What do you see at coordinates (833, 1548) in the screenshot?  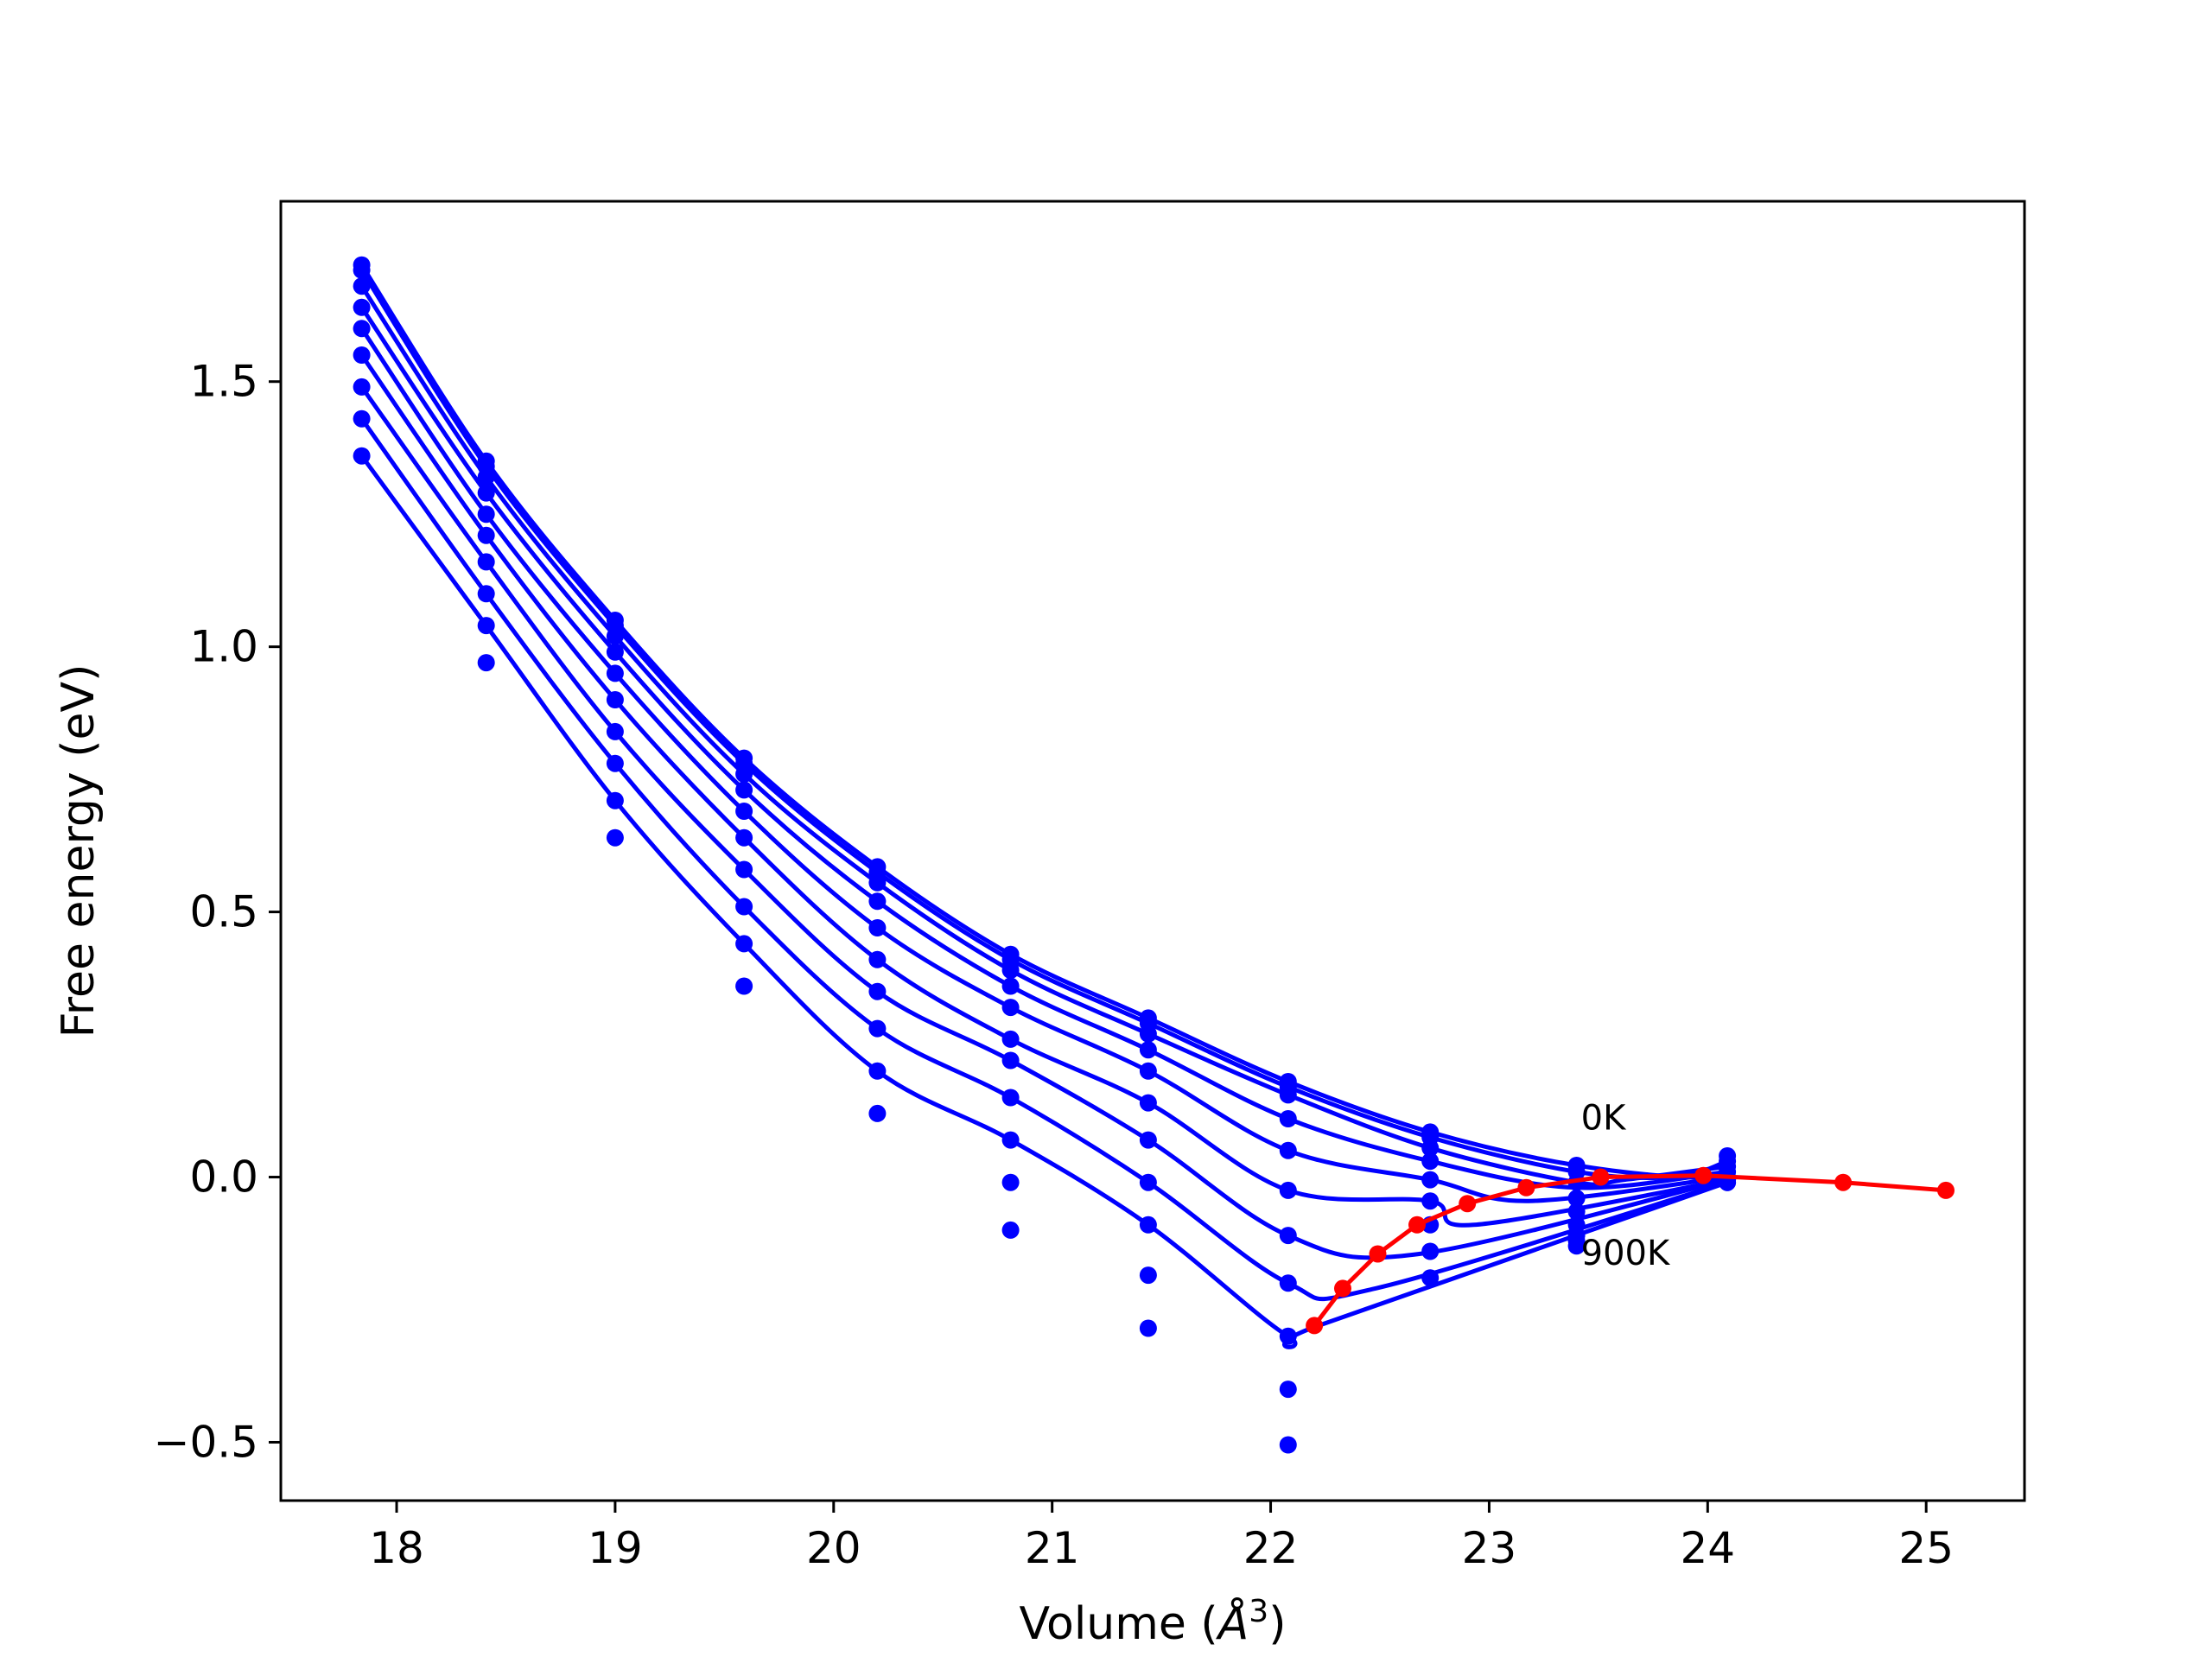 I see `x-tick-label-20: 20` at bounding box center [833, 1548].